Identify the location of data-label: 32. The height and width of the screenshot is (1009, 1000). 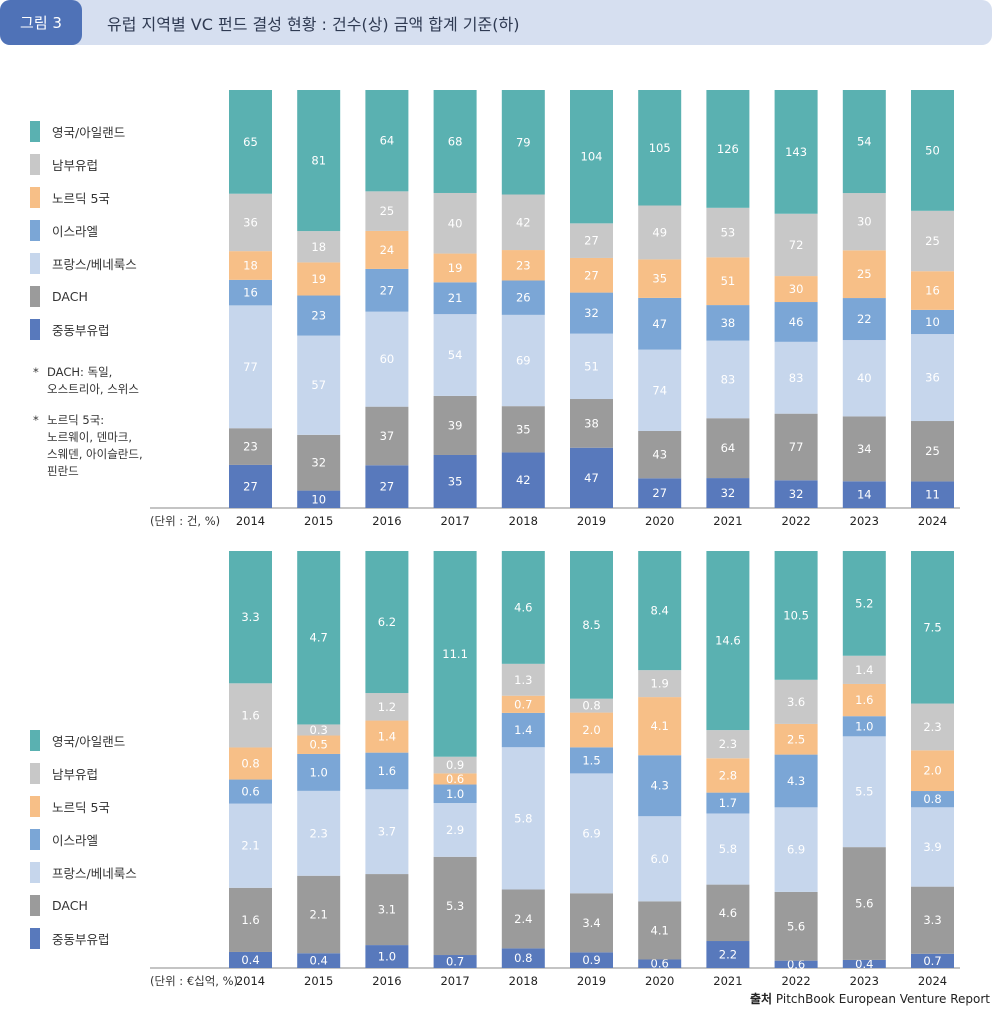
(318, 463).